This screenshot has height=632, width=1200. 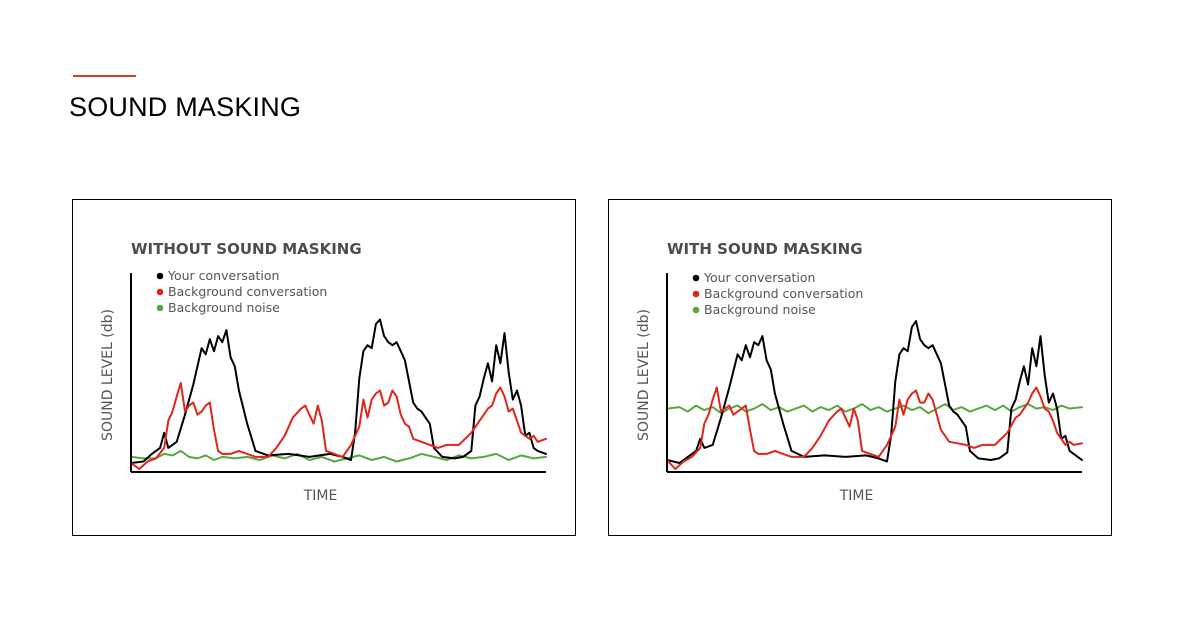 What do you see at coordinates (104, 76) in the screenshot?
I see `title-accent-rule` at bounding box center [104, 76].